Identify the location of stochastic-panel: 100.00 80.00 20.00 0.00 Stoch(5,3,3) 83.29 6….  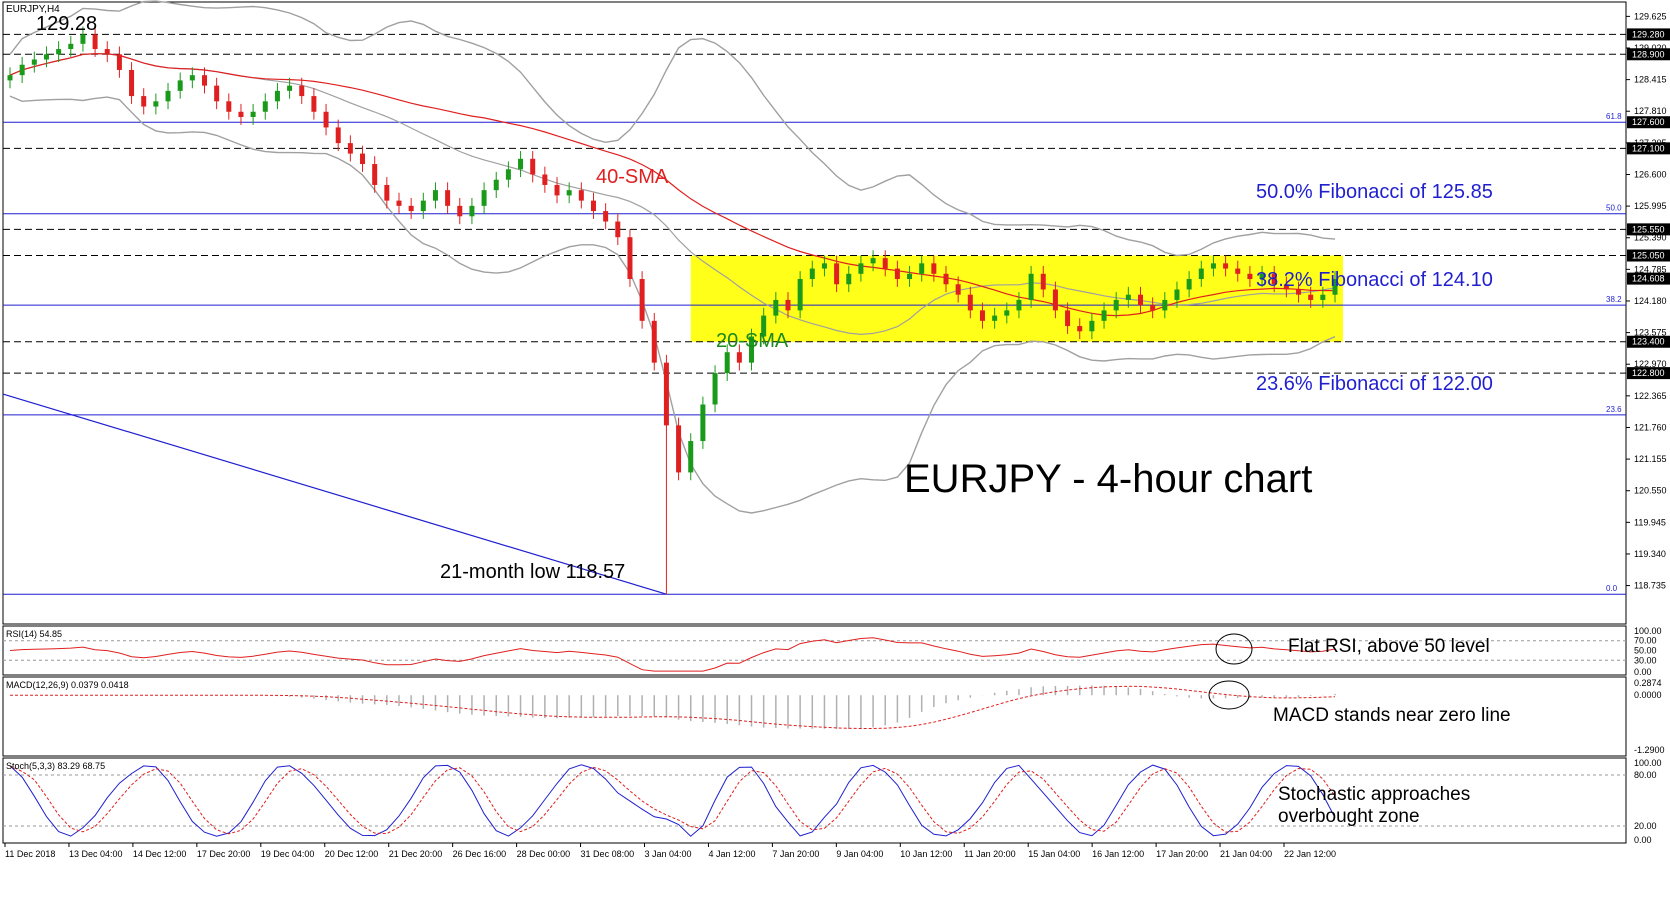
(832, 801).